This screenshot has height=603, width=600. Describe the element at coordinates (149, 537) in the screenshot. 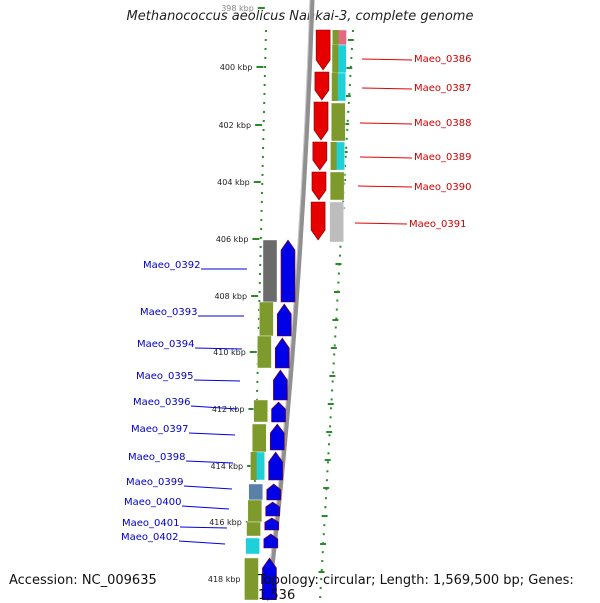

I see `reverse-gene-label: Maeo_0402` at that location.